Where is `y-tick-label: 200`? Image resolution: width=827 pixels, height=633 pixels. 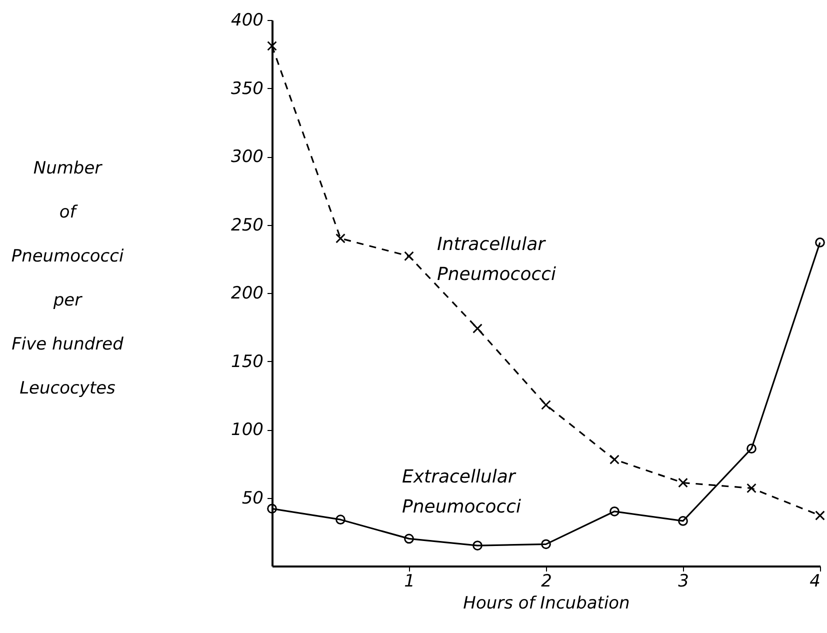
y-tick-label: 200 is located at coordinates (247, 294).